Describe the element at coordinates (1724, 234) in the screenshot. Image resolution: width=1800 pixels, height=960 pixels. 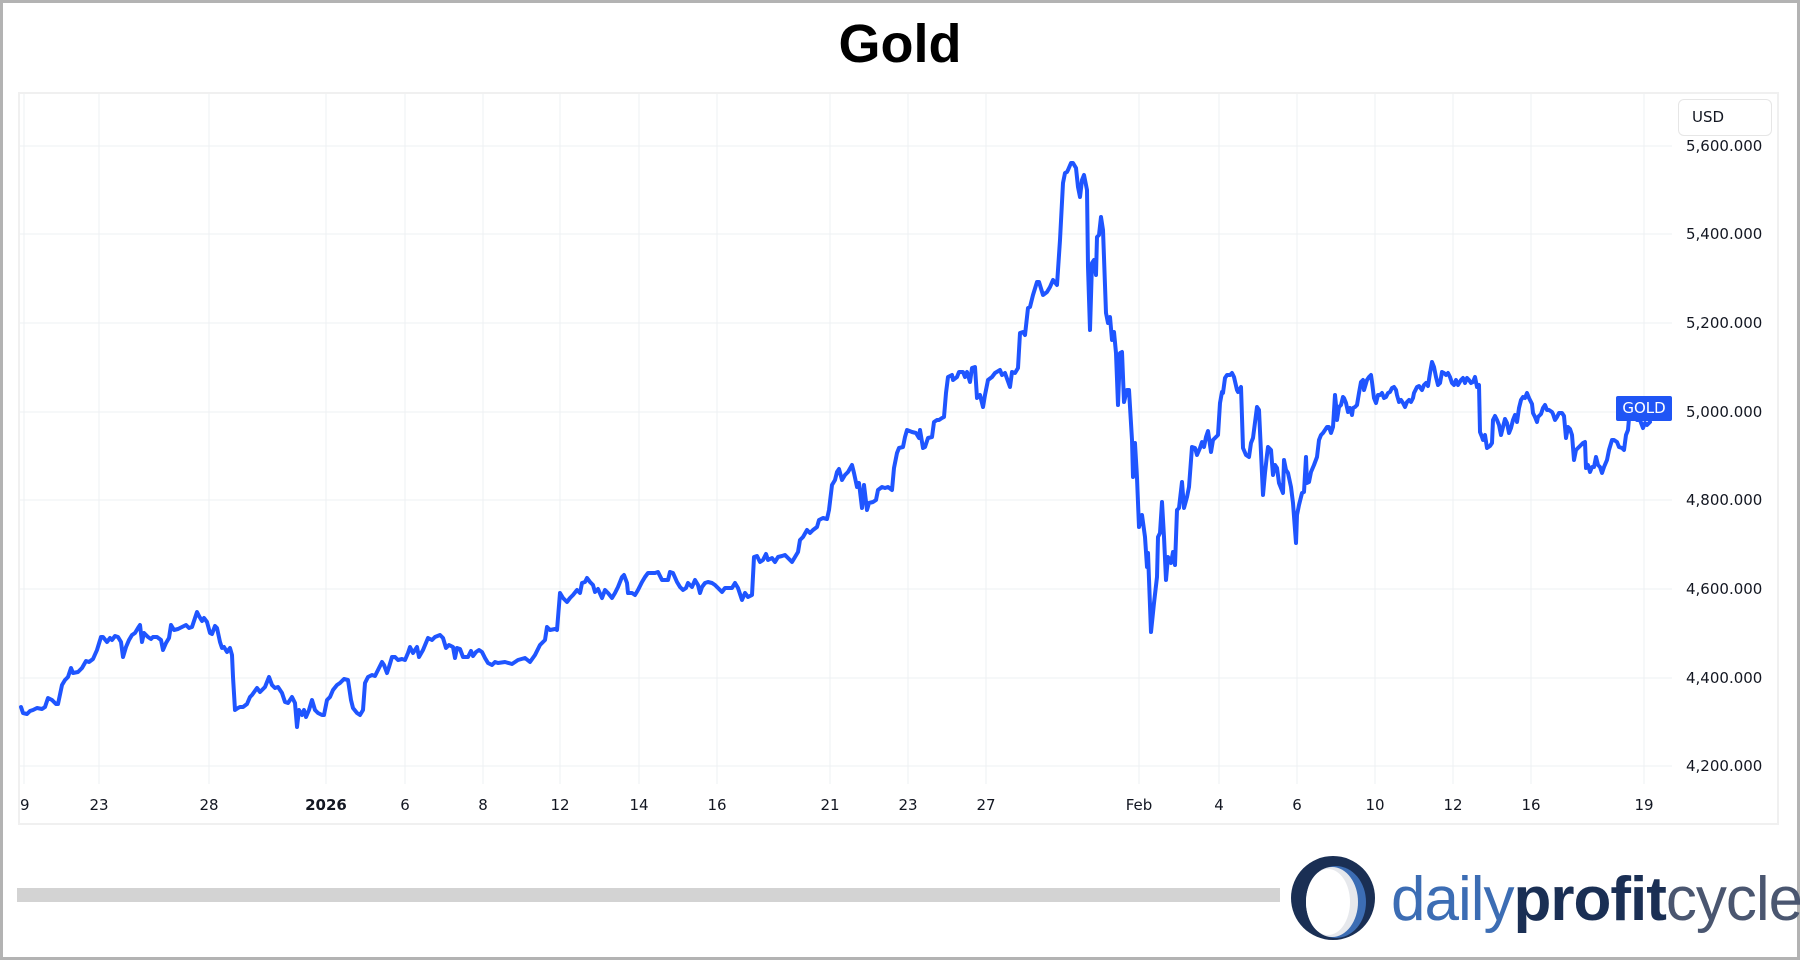
I see `y-tick-label: 5,400.000` at that location.